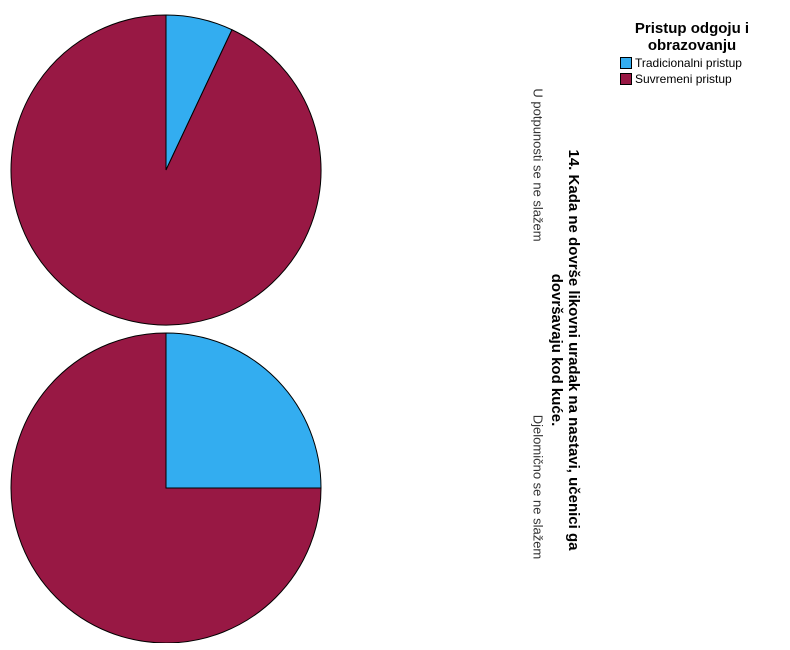 This screenshot has height=650, width=790. Describe the element at coordinates (626, 63) in the screenshot. I see `legend-swatch-tradicionalni` at that location.